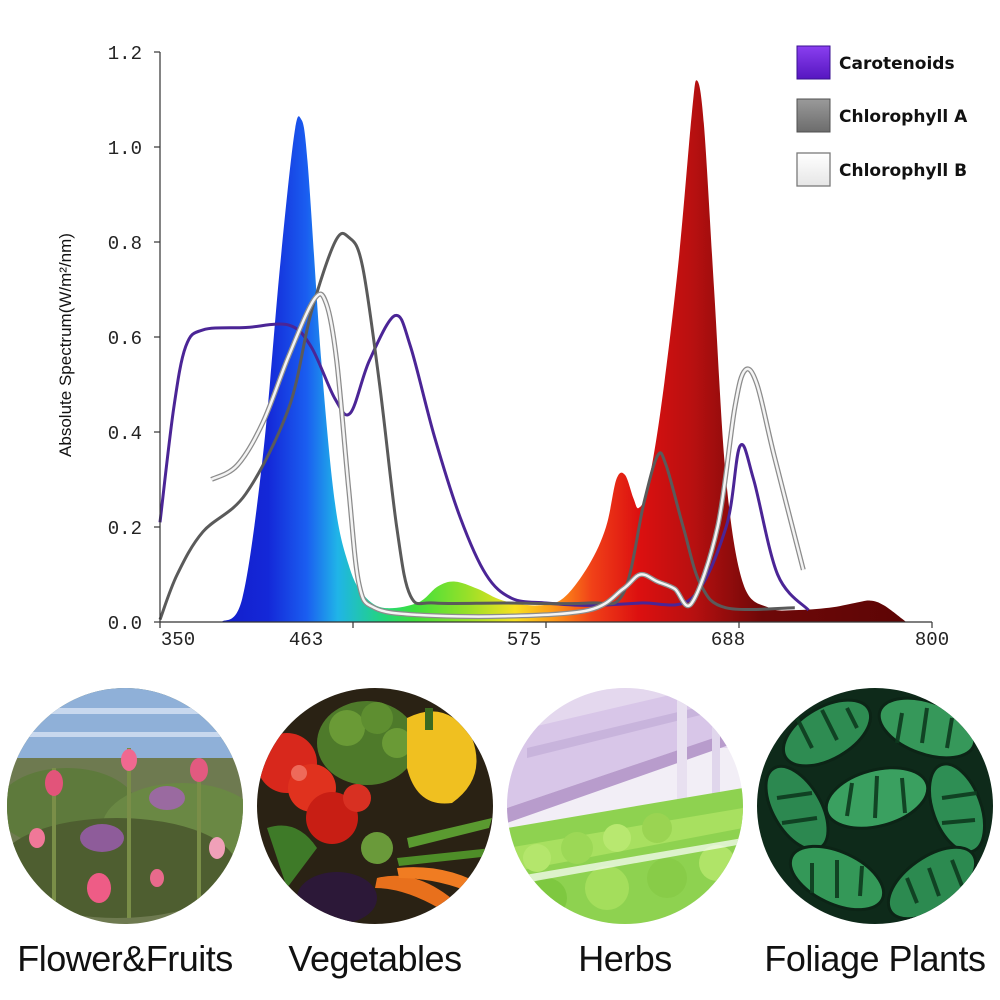 The image size is (1000, 1000). I want to click on y-tick-marks, so click(157, 337).